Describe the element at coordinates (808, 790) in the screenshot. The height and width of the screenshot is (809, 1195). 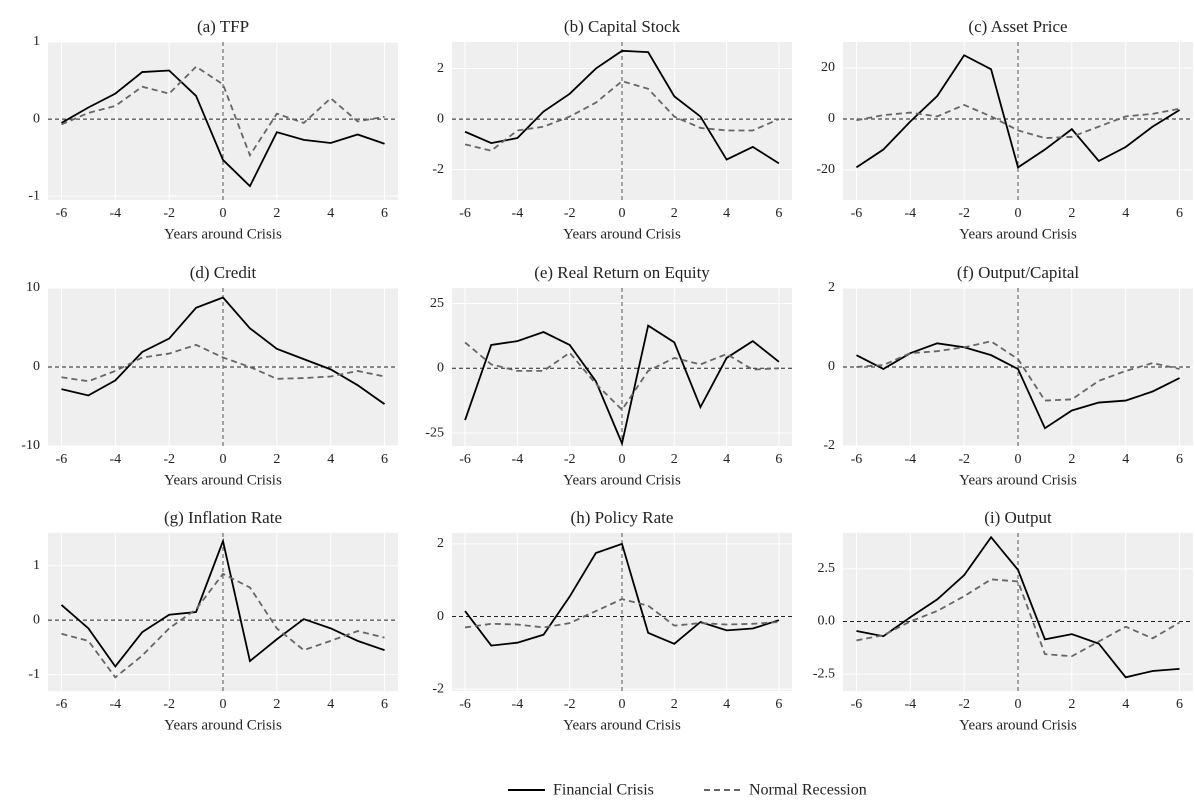
I see `legend-label: Normal Recession` at that location.